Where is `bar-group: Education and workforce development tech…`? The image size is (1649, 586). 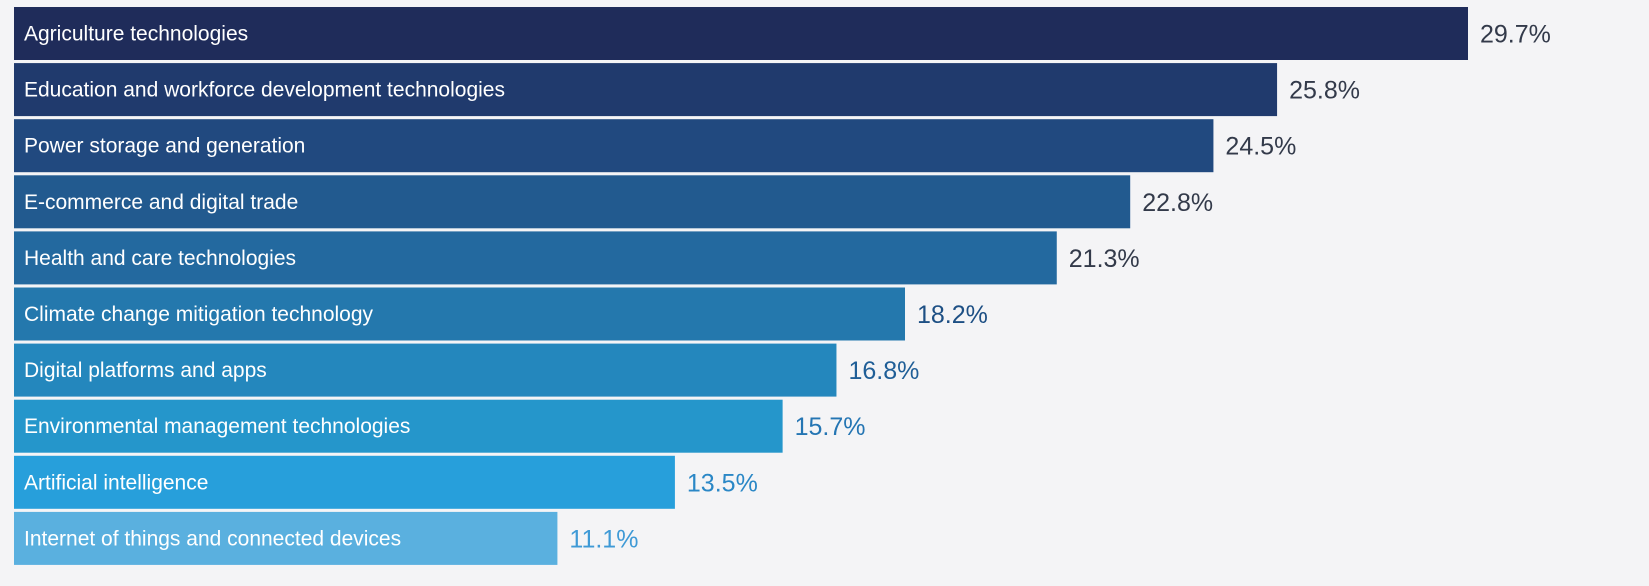
bar-group: Education and workforce development tech… is located at coordinates (687, 90).